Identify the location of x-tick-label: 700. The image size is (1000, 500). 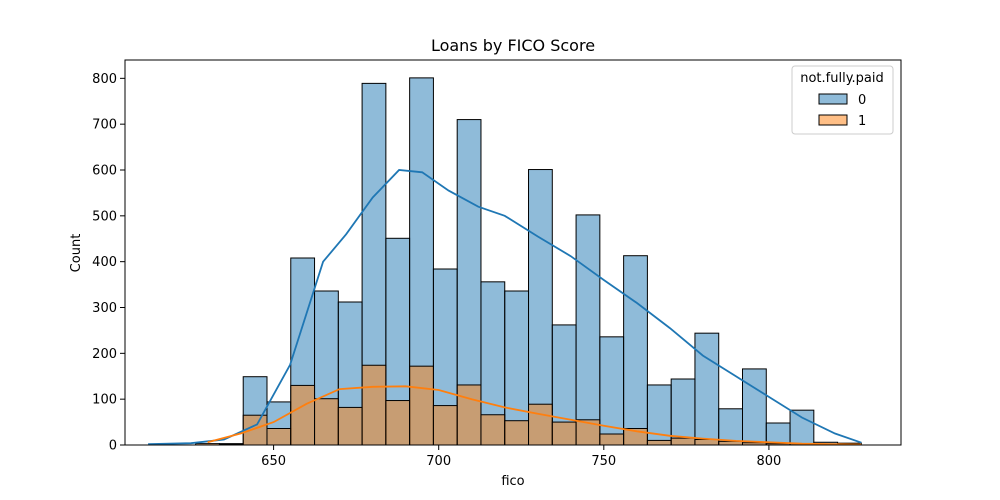
(438, 461).